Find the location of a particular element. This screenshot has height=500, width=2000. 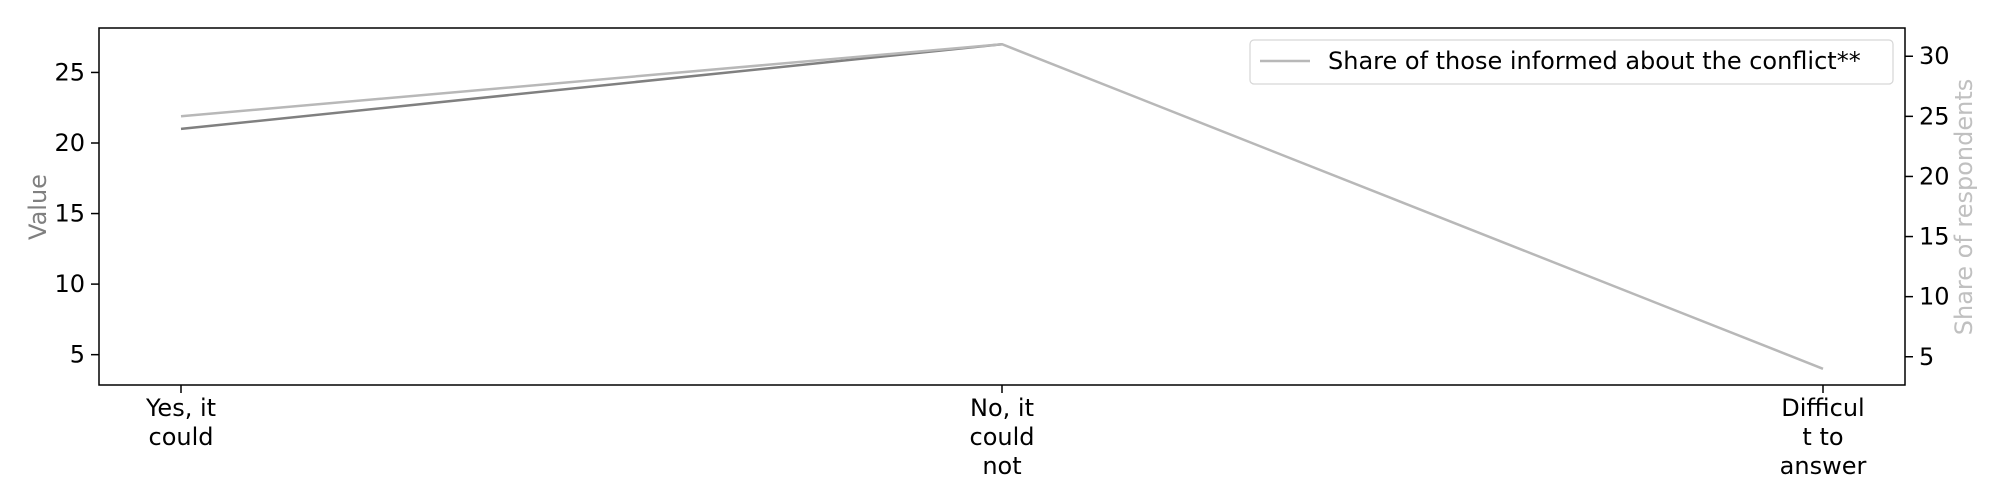

left-tick-label: 10 is located at coordinates (69, 284).